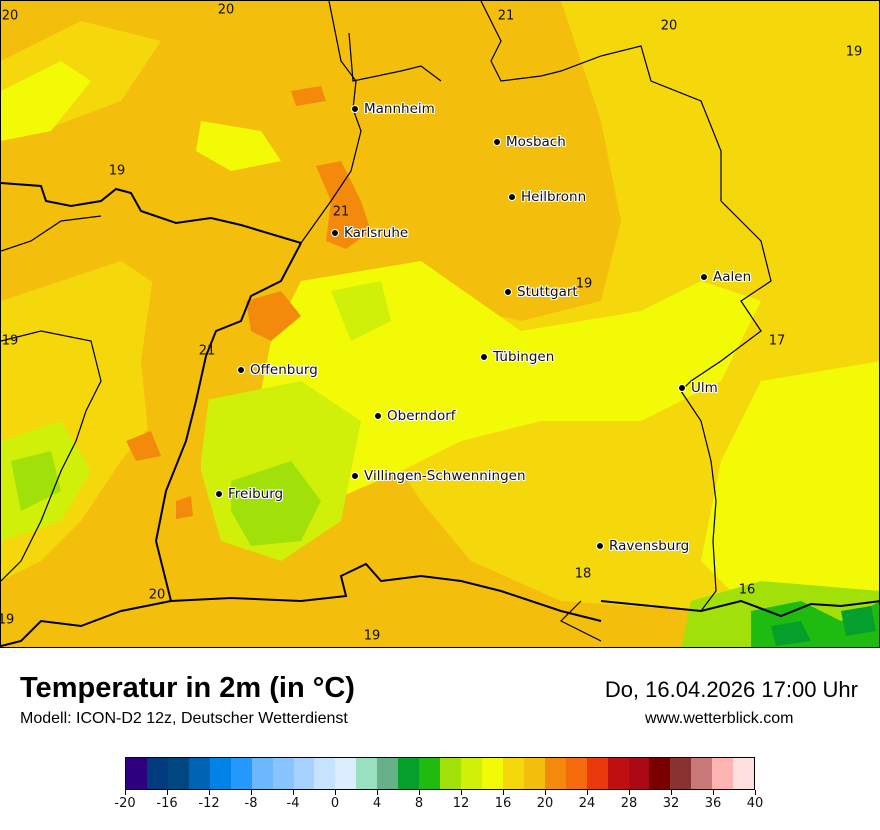 The image size is (880, 830). I want to click on colorbar-tick-label: -4, so click(293, 803).